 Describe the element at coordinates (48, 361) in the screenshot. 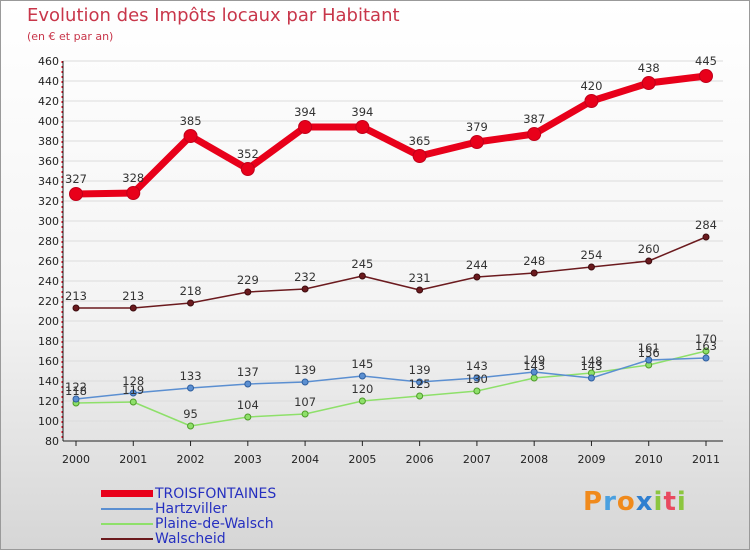

I see `y-tick-label: 160` at that location.